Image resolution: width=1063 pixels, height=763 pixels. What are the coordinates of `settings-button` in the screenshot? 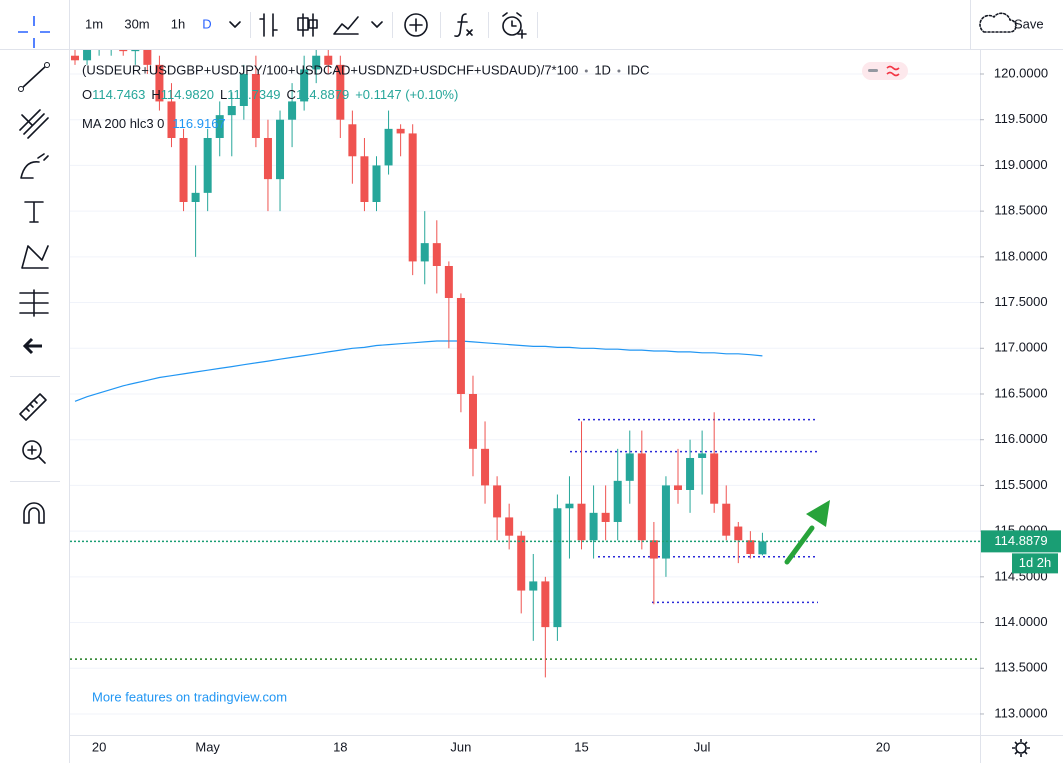 It's located at (1021, 748).